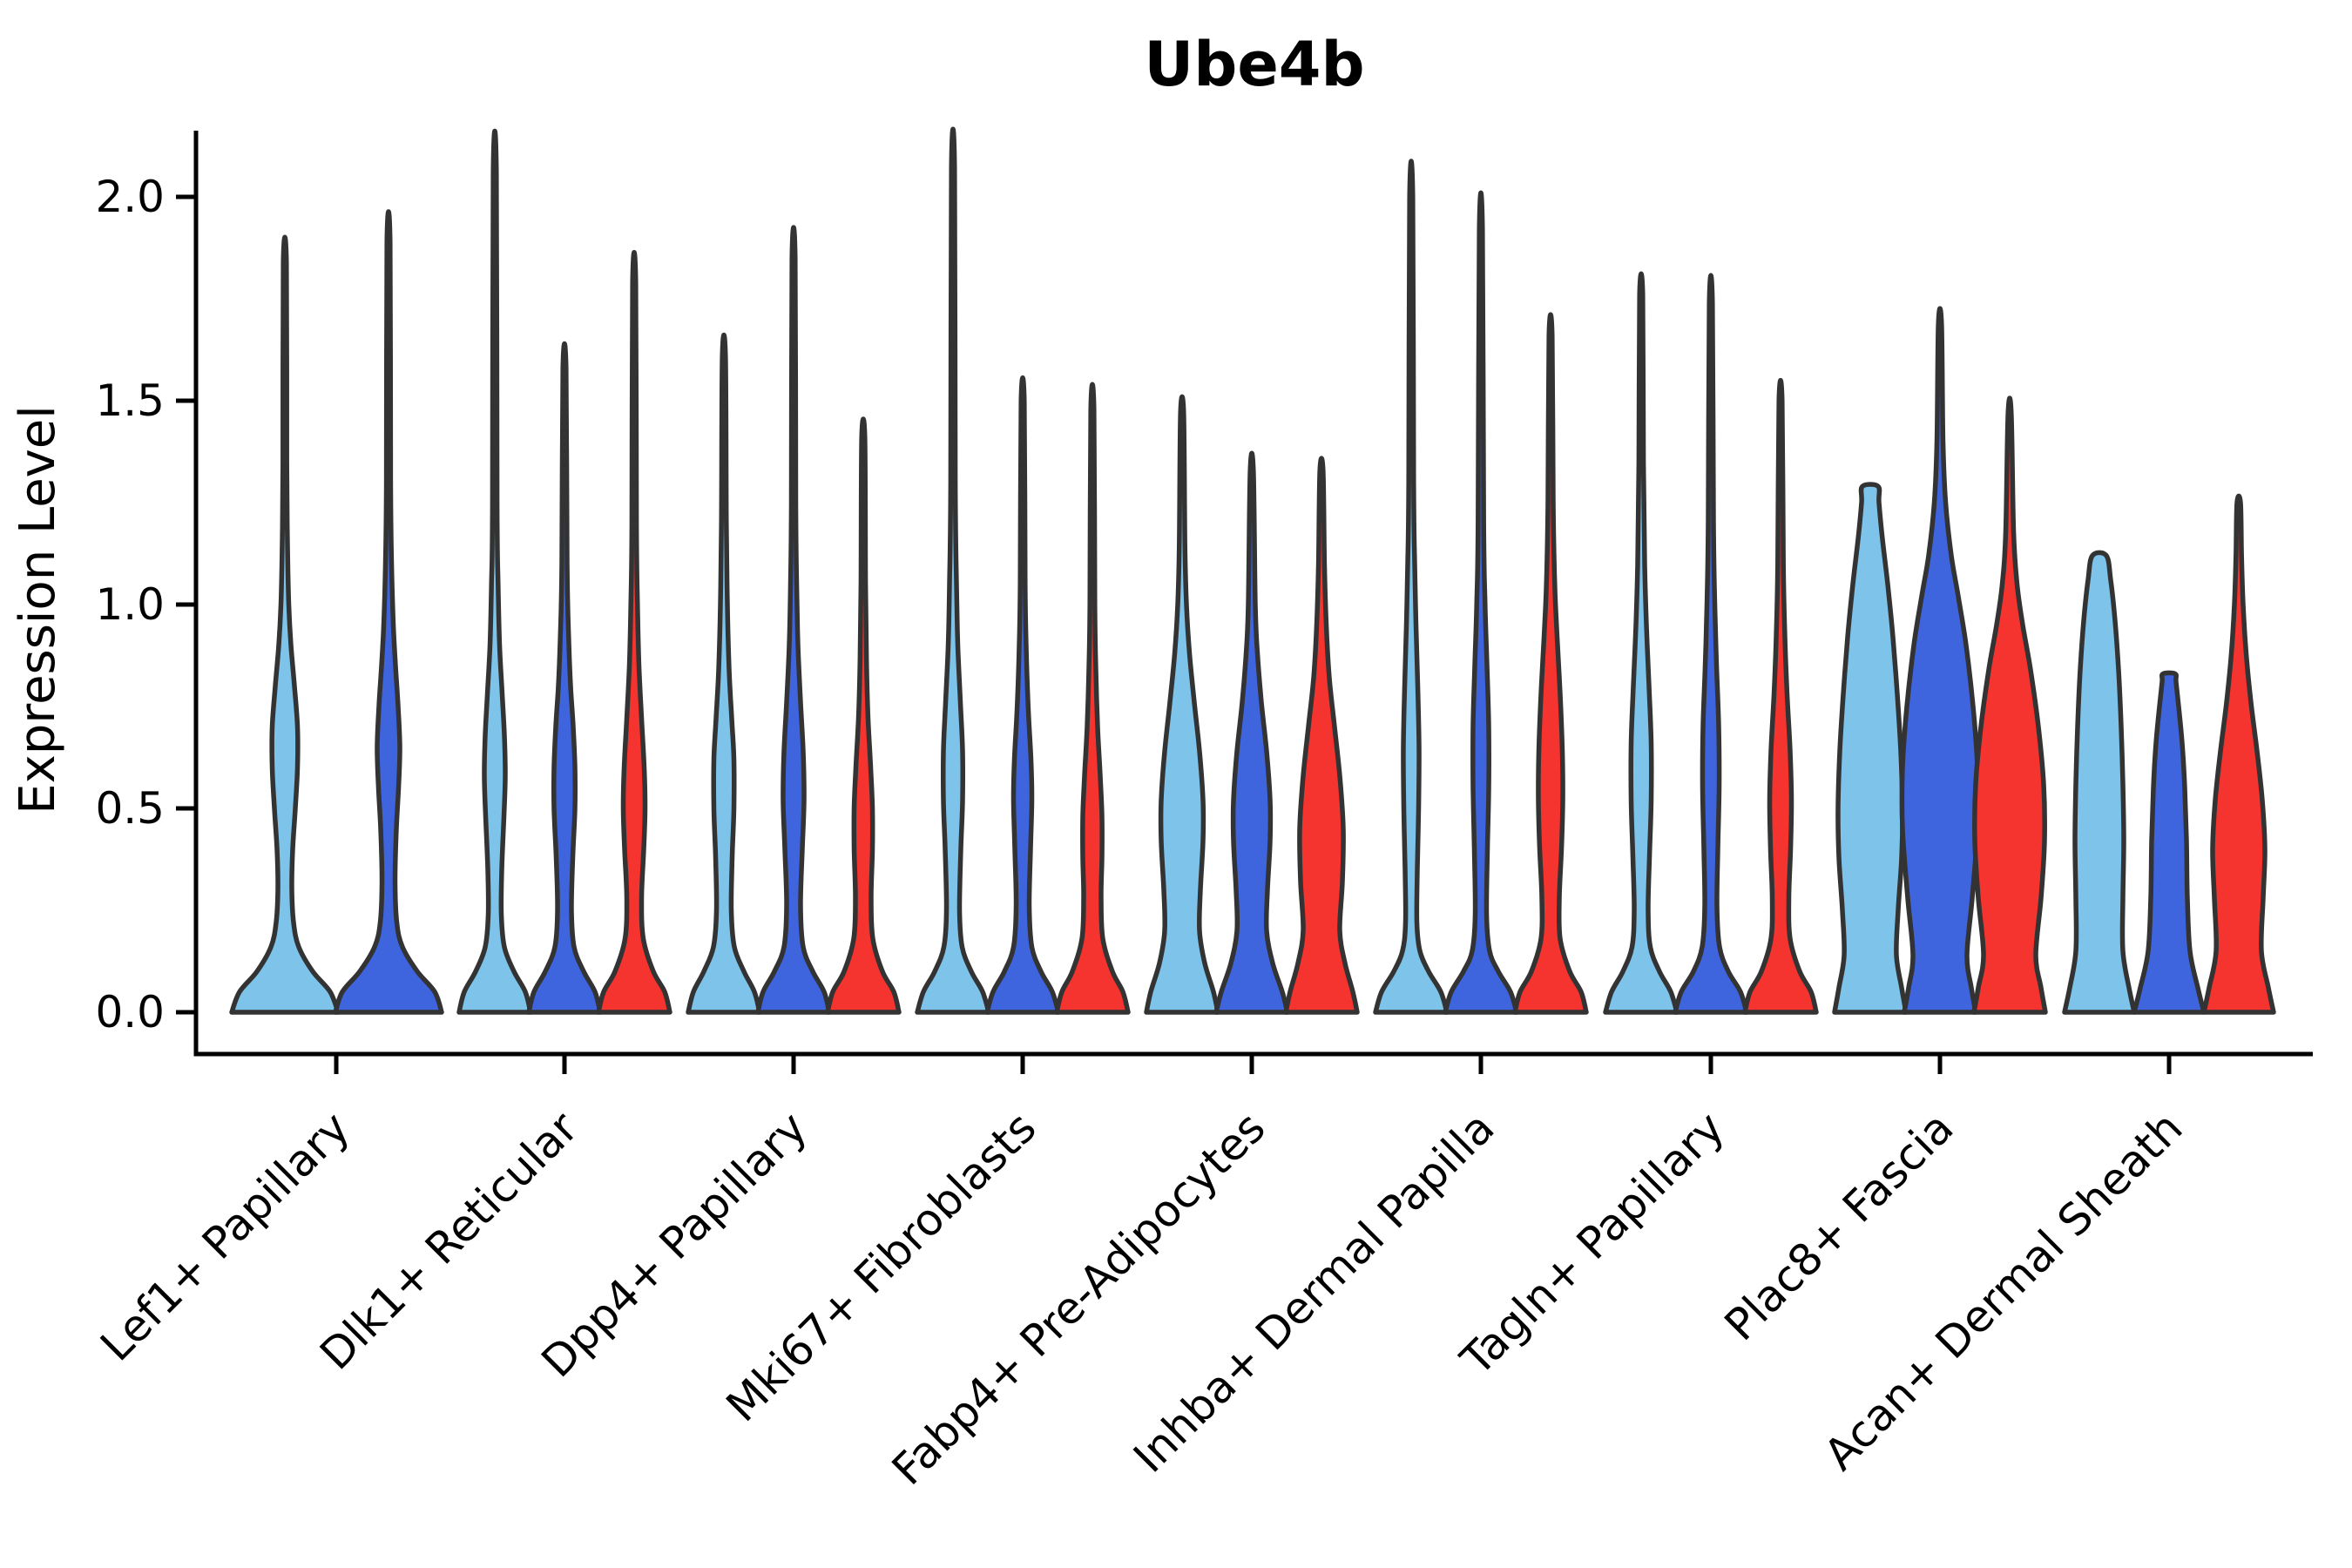  What do you see at coordinates (130, 808) in the screenshot?
I see `y-axis-tick-label: 0.5` at bounding box center [130, 808].